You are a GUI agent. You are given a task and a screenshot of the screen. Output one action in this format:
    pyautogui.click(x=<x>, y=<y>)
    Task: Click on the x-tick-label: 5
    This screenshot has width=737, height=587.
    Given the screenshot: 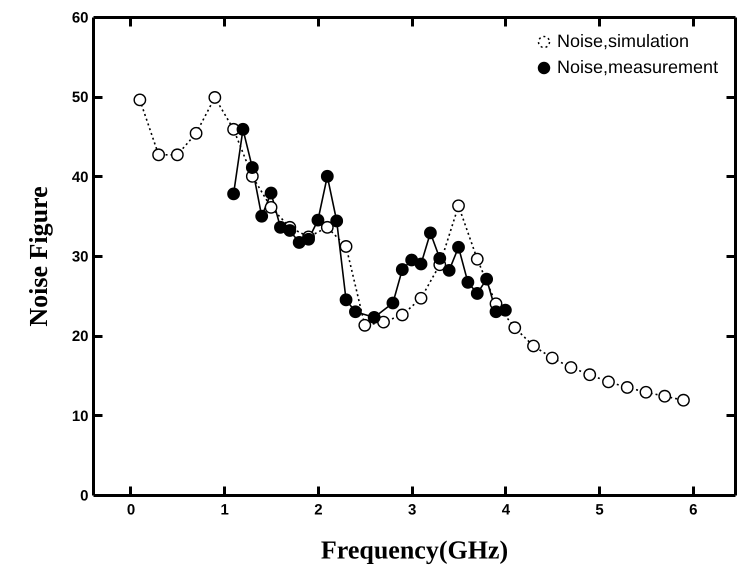 What is the action you would take?
    pyautogui.click(x=599, y=510)
    